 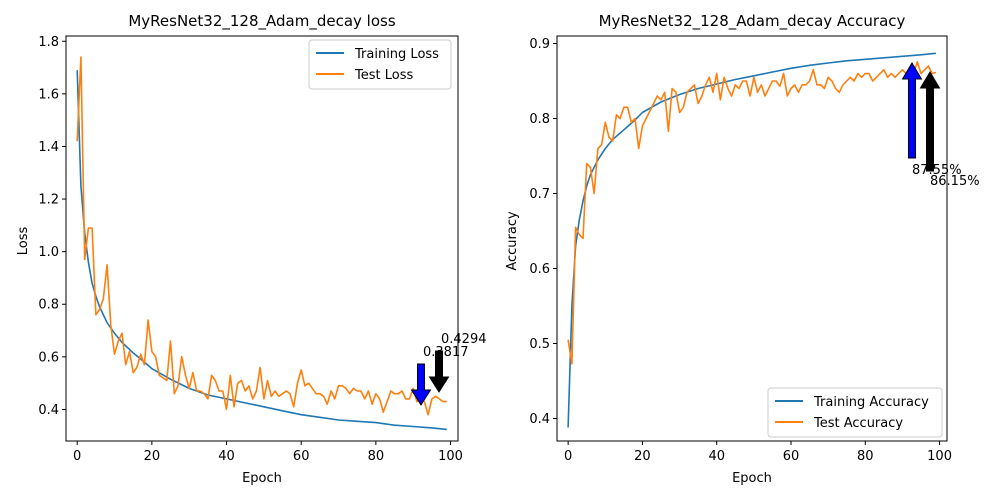 I want to click on legend-label-training-loss: Training Loss, so click(x=396, y=54).